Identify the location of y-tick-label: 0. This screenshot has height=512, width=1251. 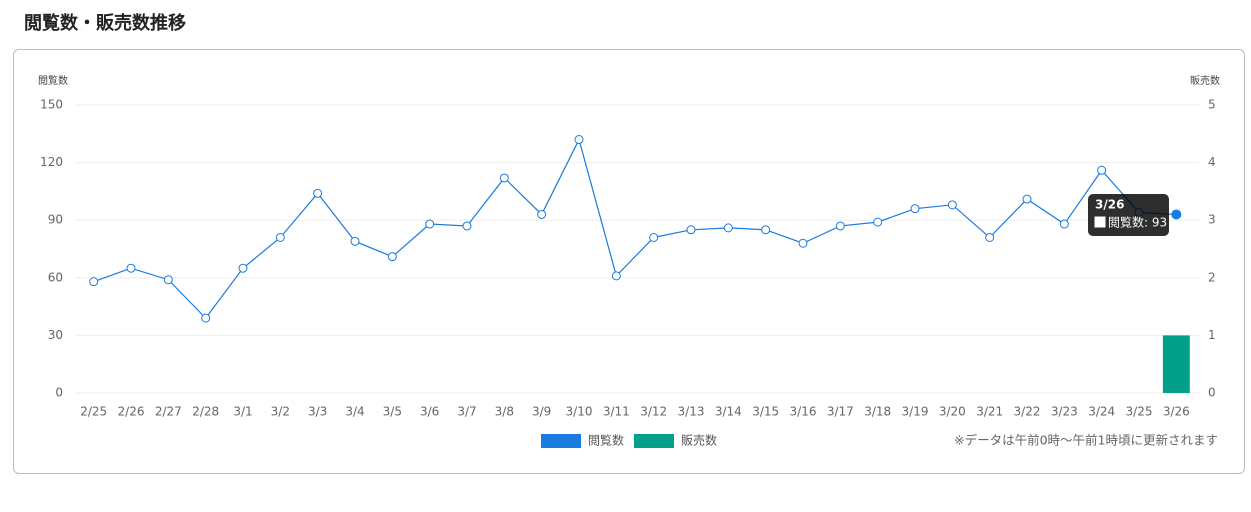
(59, 393).